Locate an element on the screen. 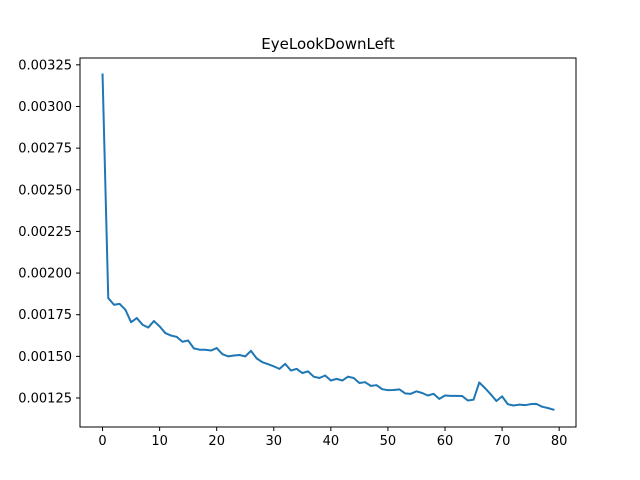 This screenshot has height=480, width=640. y-tick-label: 0.00200 is located at coordinates (45, 274).